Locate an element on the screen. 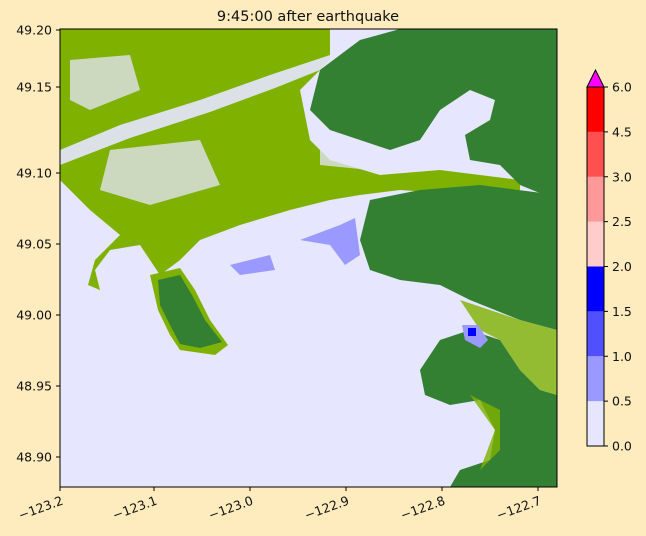 The image size is (646, 536). river is located at coordinates (200, 110).